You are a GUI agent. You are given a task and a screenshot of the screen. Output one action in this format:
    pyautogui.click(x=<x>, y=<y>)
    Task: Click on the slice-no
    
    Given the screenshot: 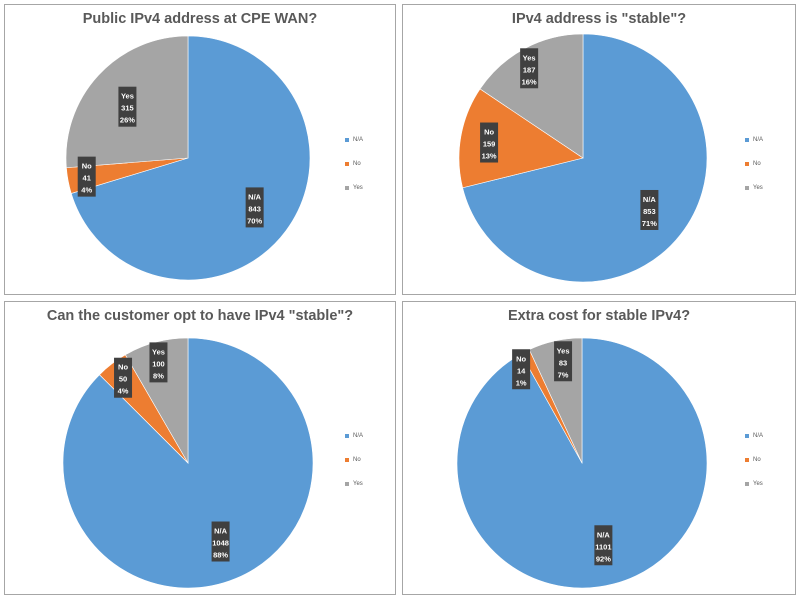 What is the action you would take?
    pyautogui.click(x=521, y=138)
    